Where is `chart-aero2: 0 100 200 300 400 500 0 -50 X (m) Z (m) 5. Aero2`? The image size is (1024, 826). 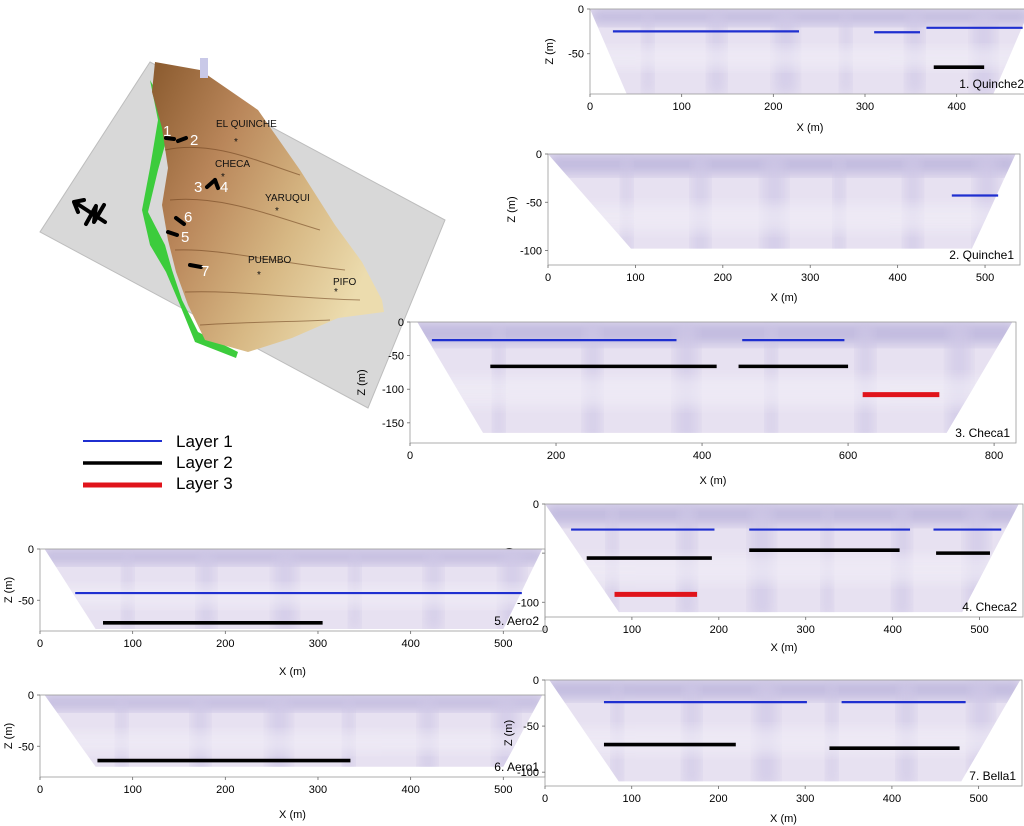
chart-aero2: 0 100 200 300 400 500 0 -50 X (m) Z (m) 5. Aero2 is located at coordinates (274, 611).